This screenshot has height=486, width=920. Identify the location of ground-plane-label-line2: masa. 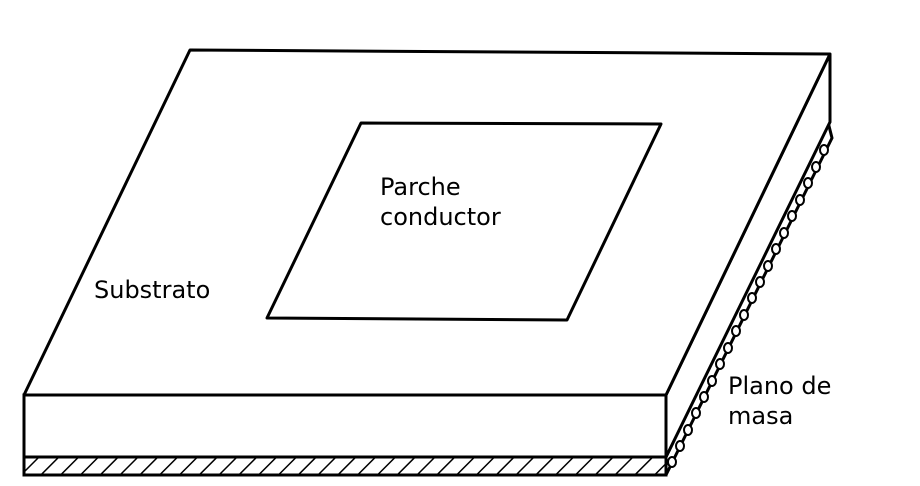
(761, 416).